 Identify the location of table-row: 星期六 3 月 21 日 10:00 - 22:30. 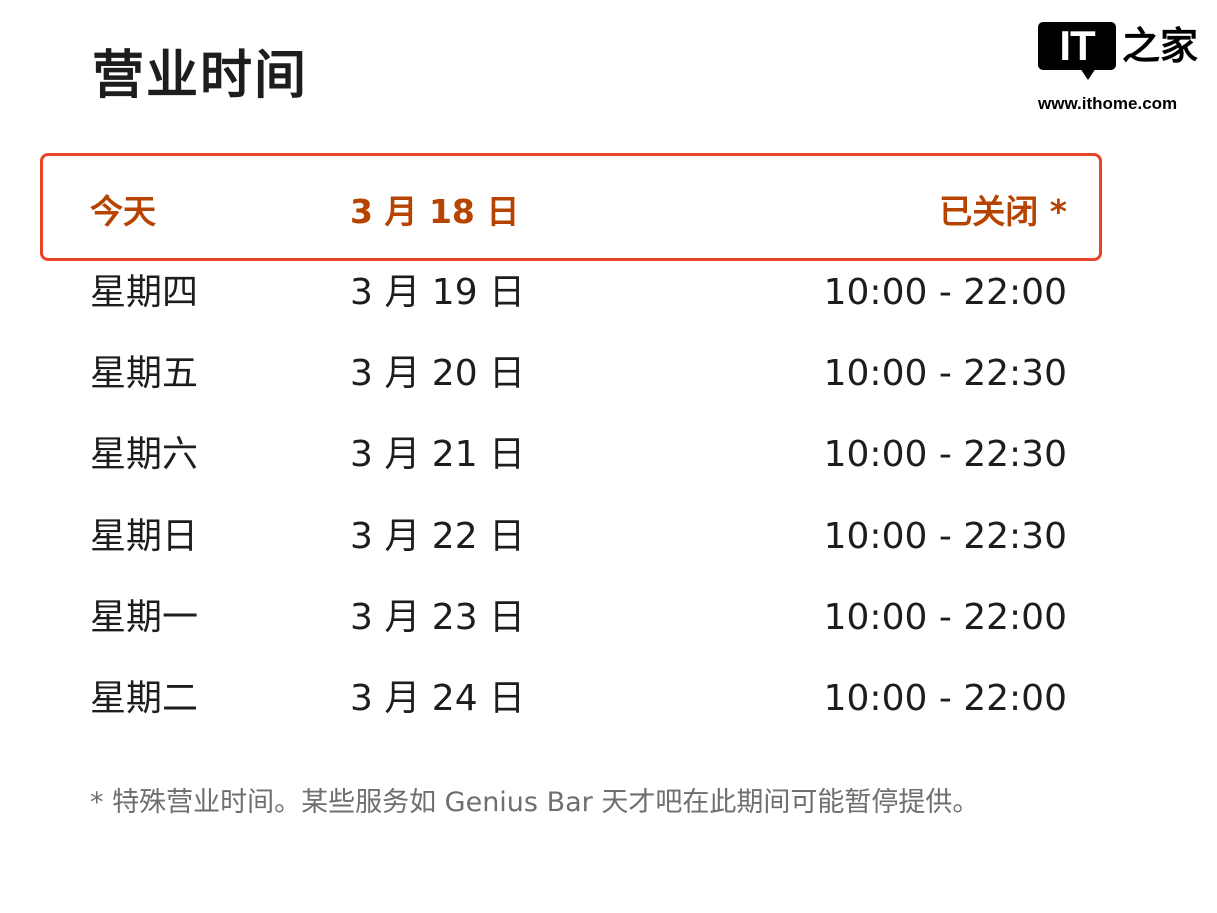
(608, 455).